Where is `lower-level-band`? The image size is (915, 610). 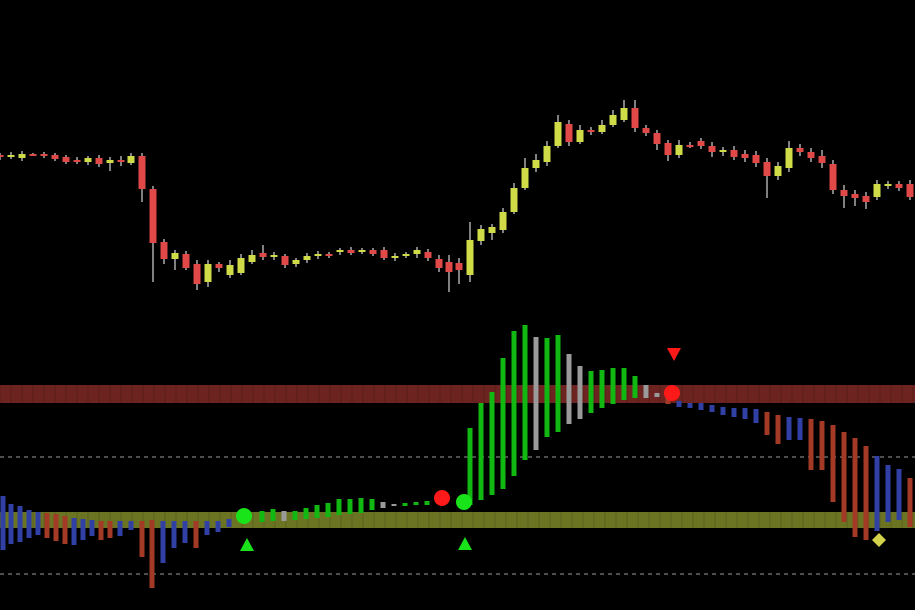
lower-level-band is located at coordinates (457, 520).